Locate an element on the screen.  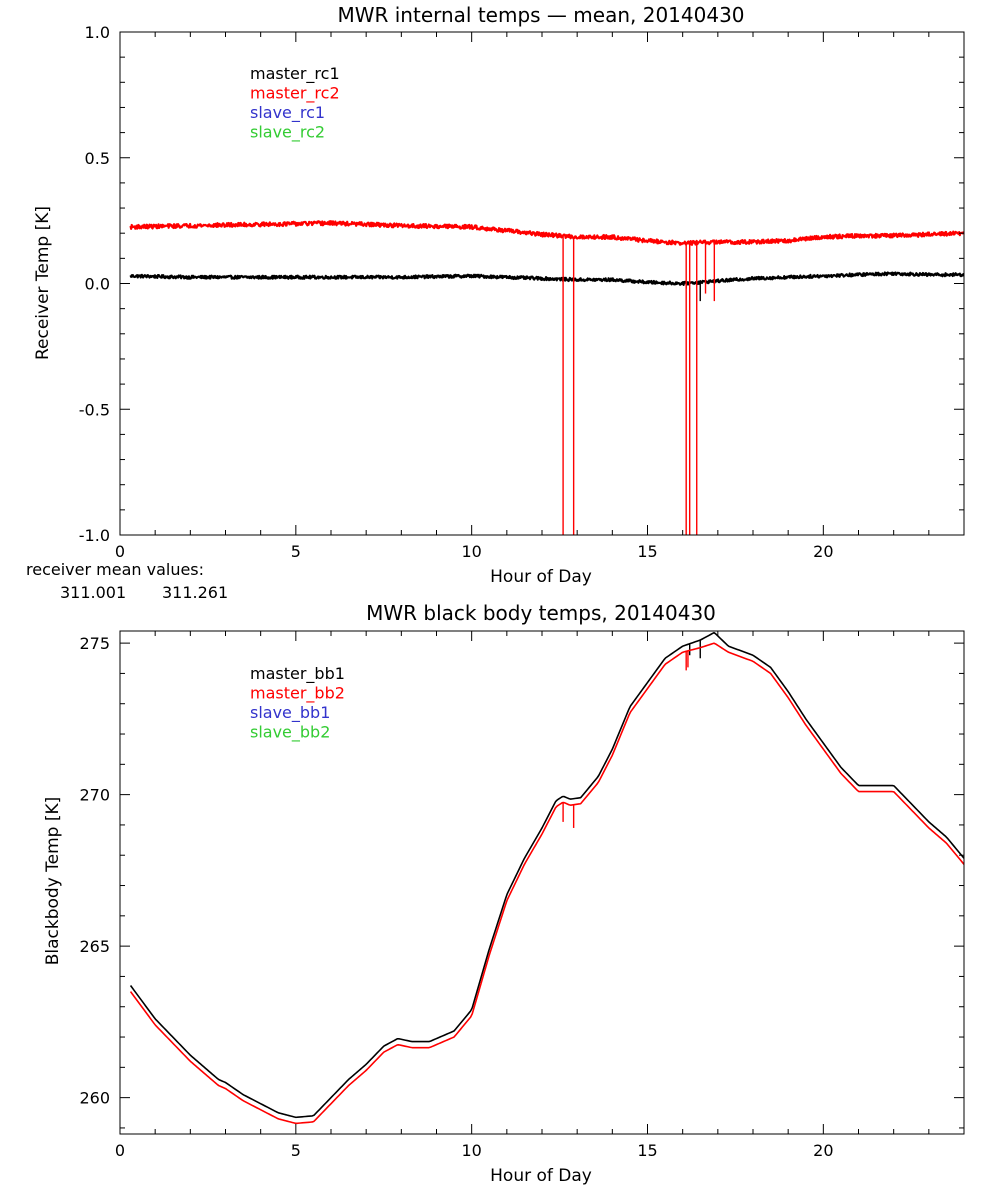
legend-entry-slave-rc1: slave_rc1 is located at coordinates (287, 113).